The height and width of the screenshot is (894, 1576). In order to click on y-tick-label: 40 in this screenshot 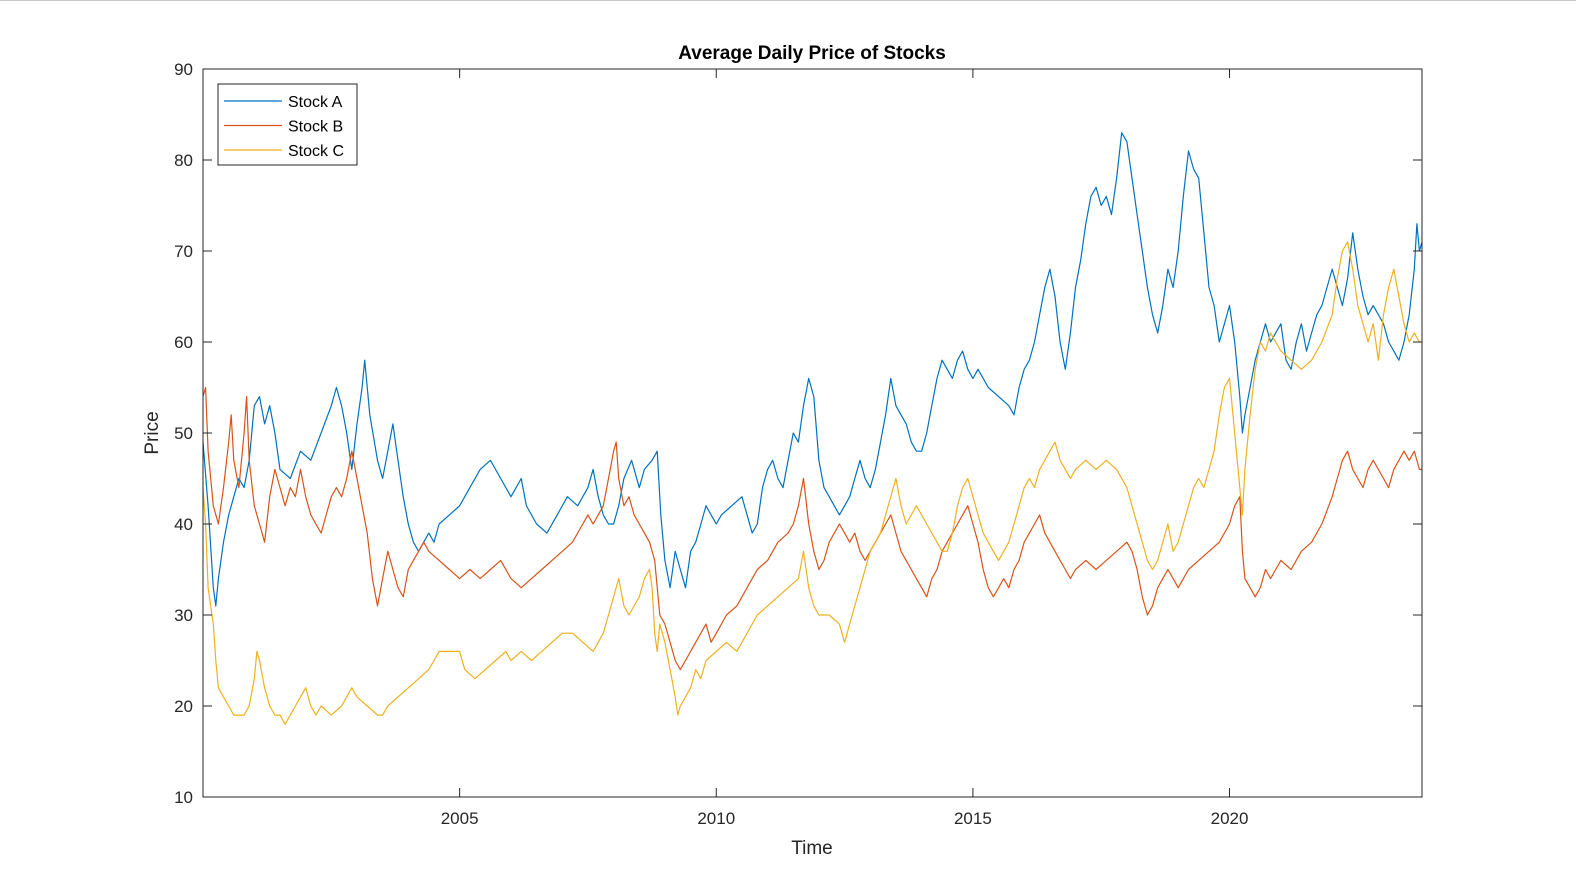, I will do `click(183, 524)`.